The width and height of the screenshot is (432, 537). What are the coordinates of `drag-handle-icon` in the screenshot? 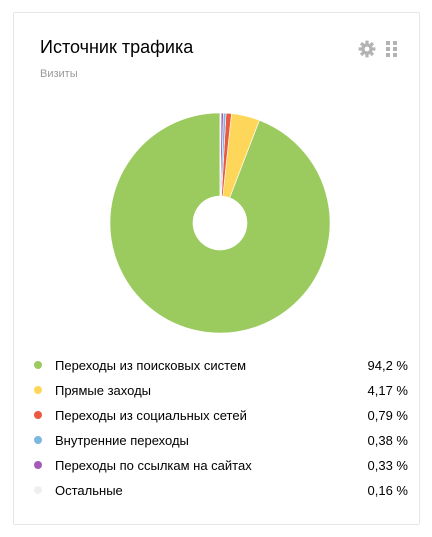 It's located at (392, 49).